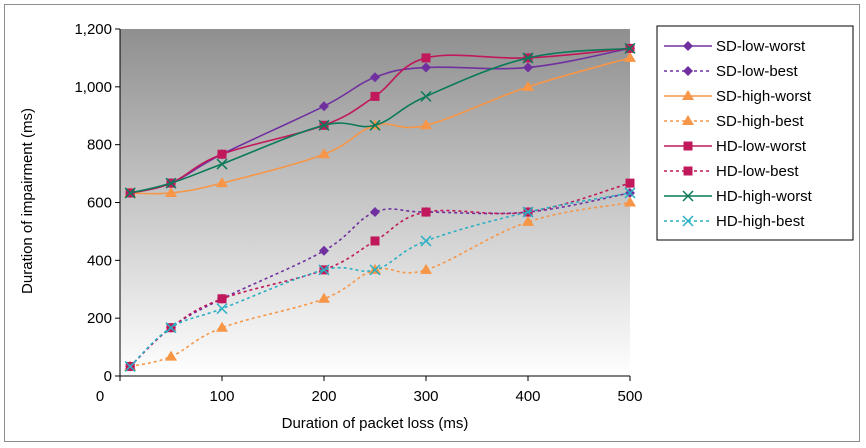  What do you see at coordinates (99, 145) in the screenshot?
I see `y-tick-label: 800` at bounding box center [99, 145].